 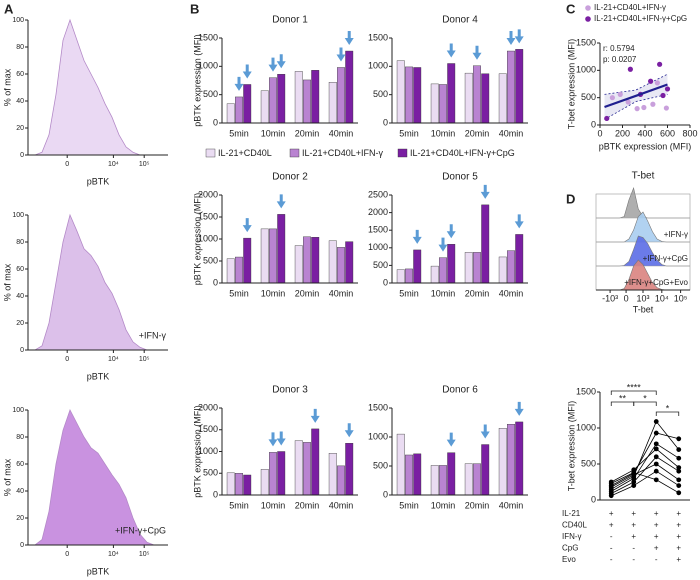 I want to click on condition-label: CpG, so click(x=570, y=548).